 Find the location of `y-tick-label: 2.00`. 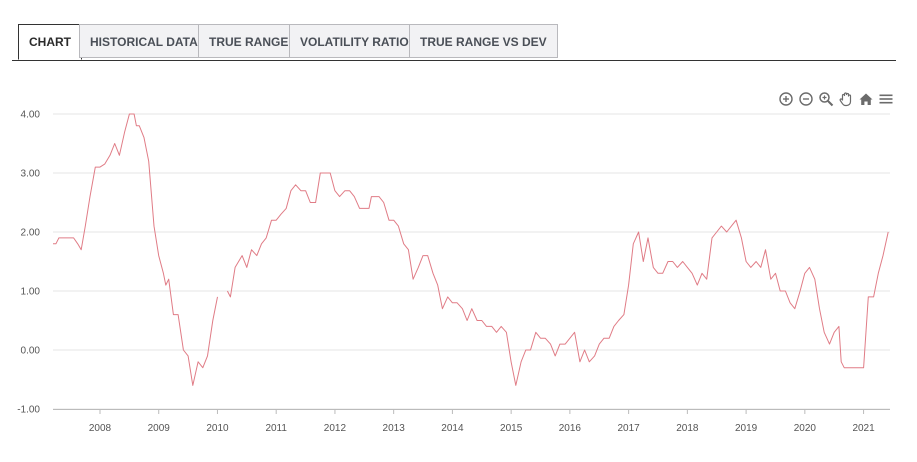

y-tick-label: 2.00 is located at coordinates (31, 233).